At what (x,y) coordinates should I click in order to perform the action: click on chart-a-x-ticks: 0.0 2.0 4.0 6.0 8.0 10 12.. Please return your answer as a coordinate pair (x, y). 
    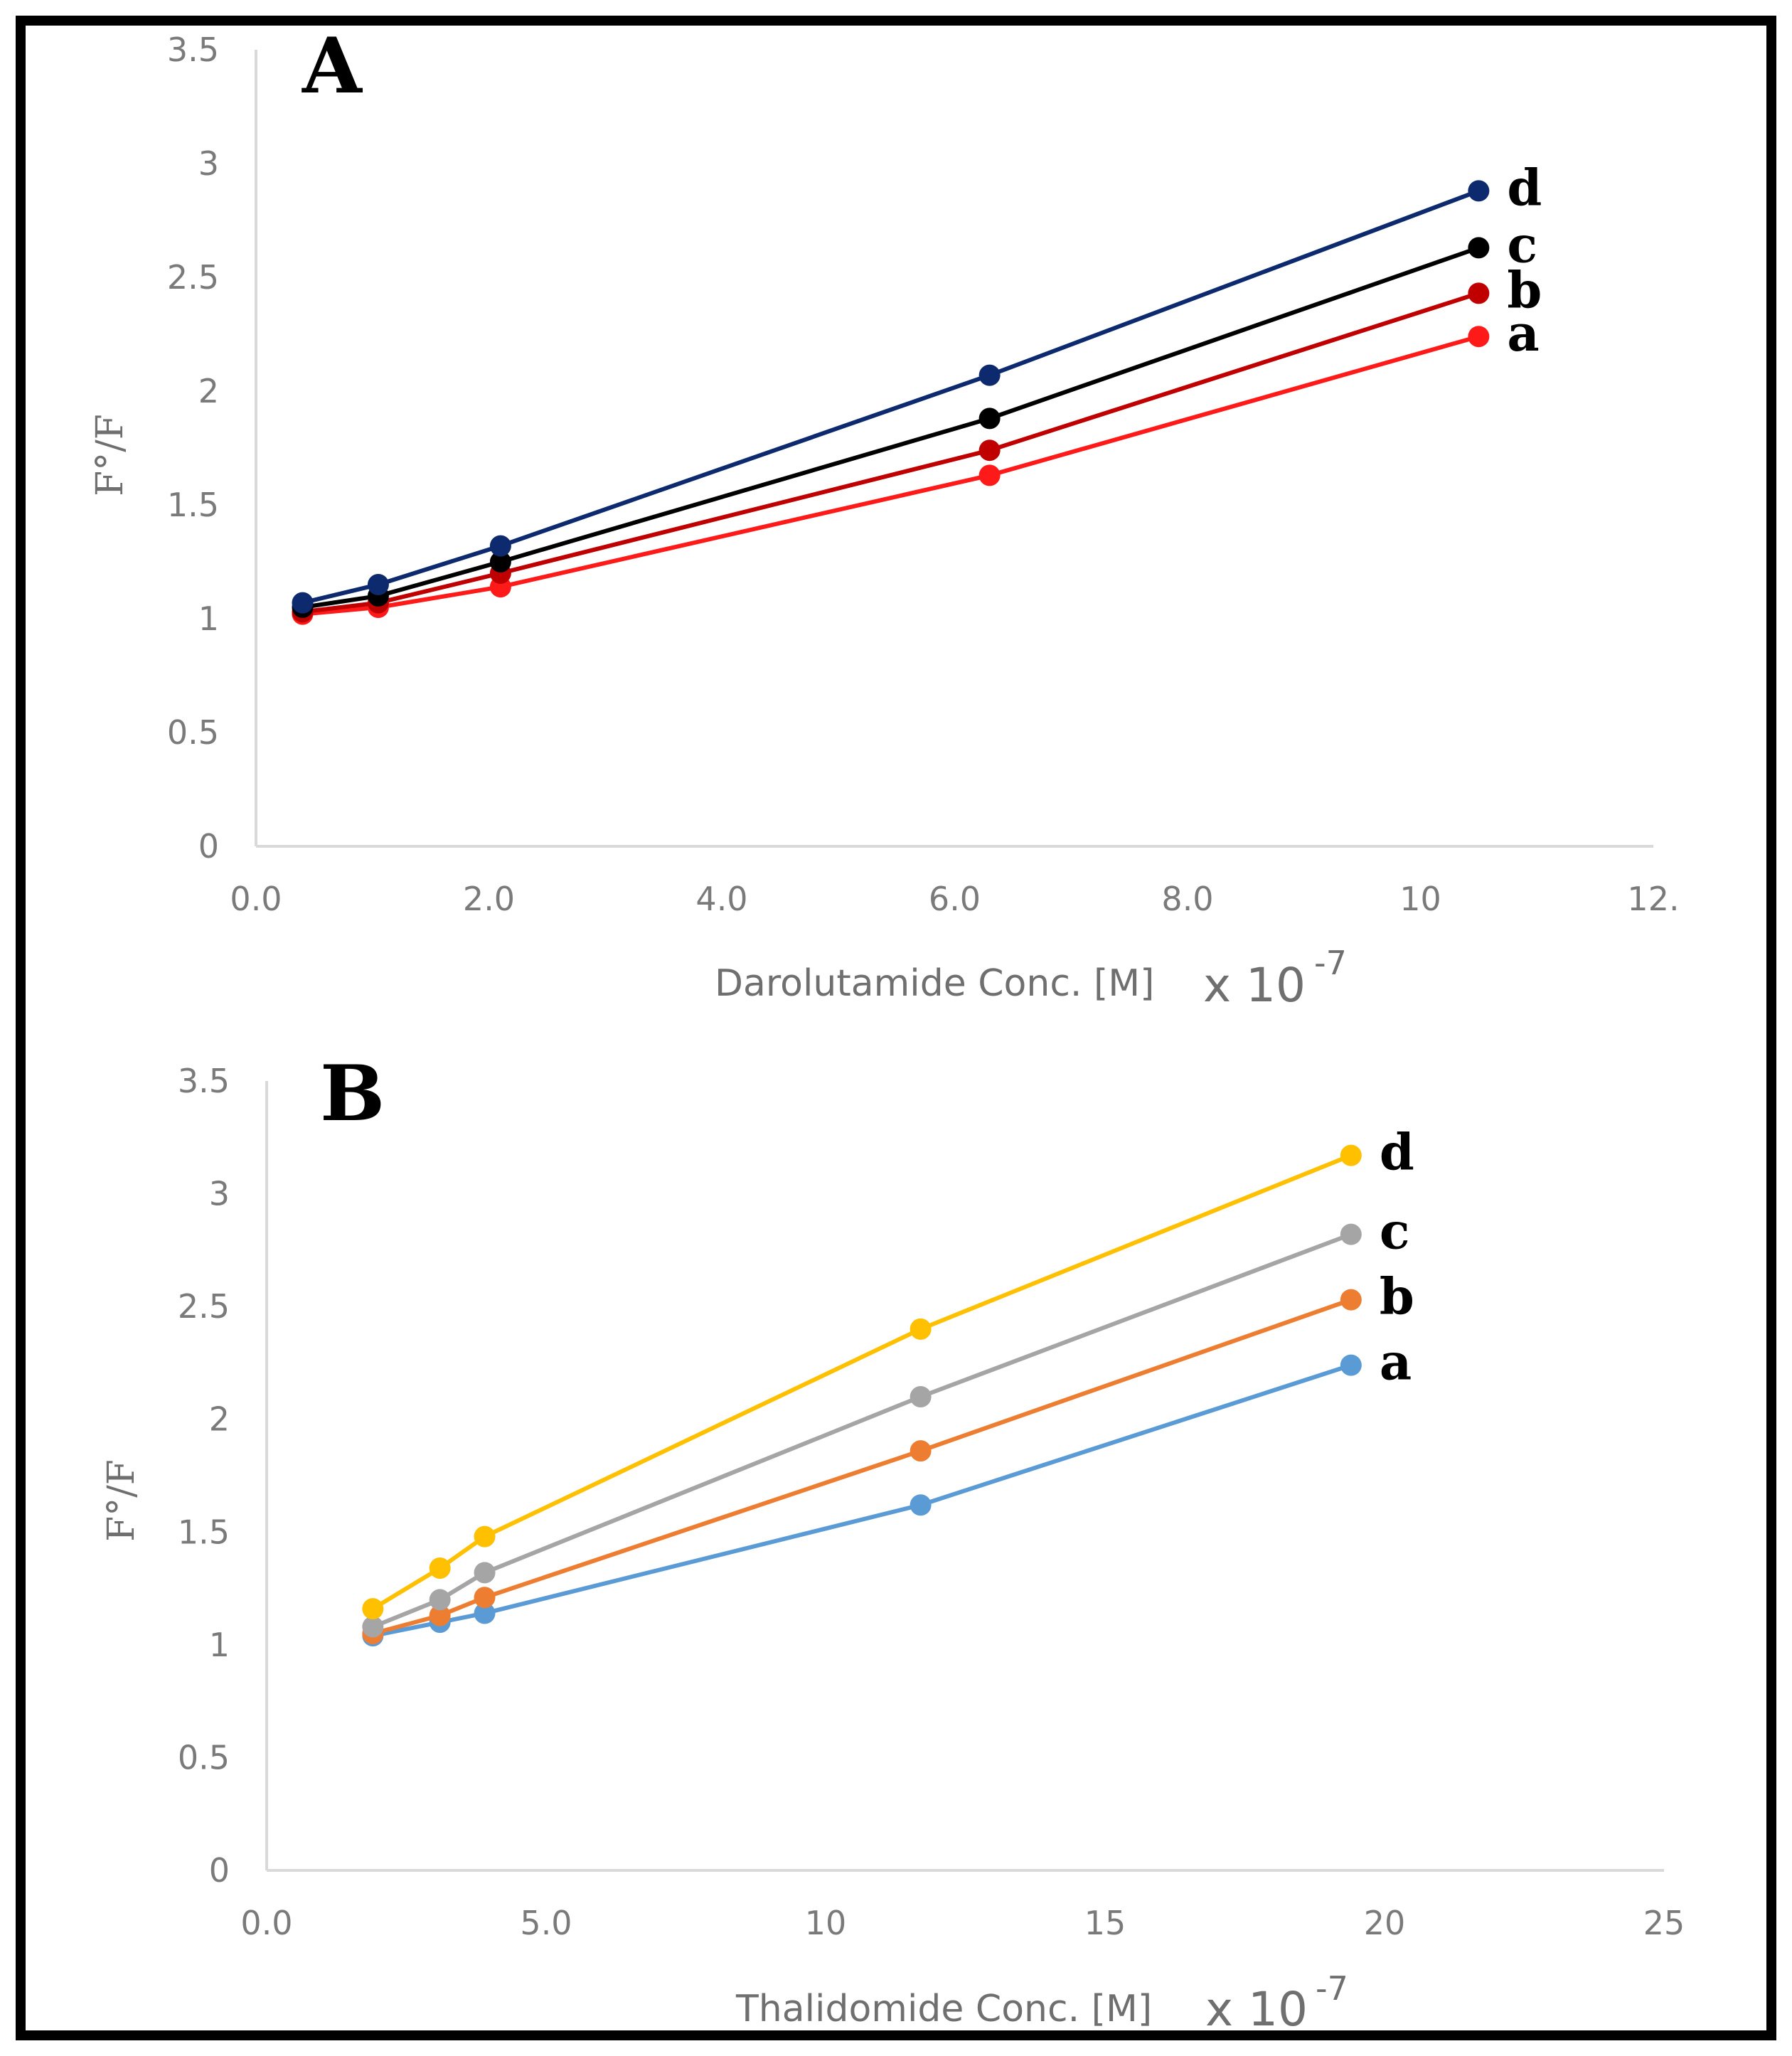
    Looking at the image, I should click on (954, 899).